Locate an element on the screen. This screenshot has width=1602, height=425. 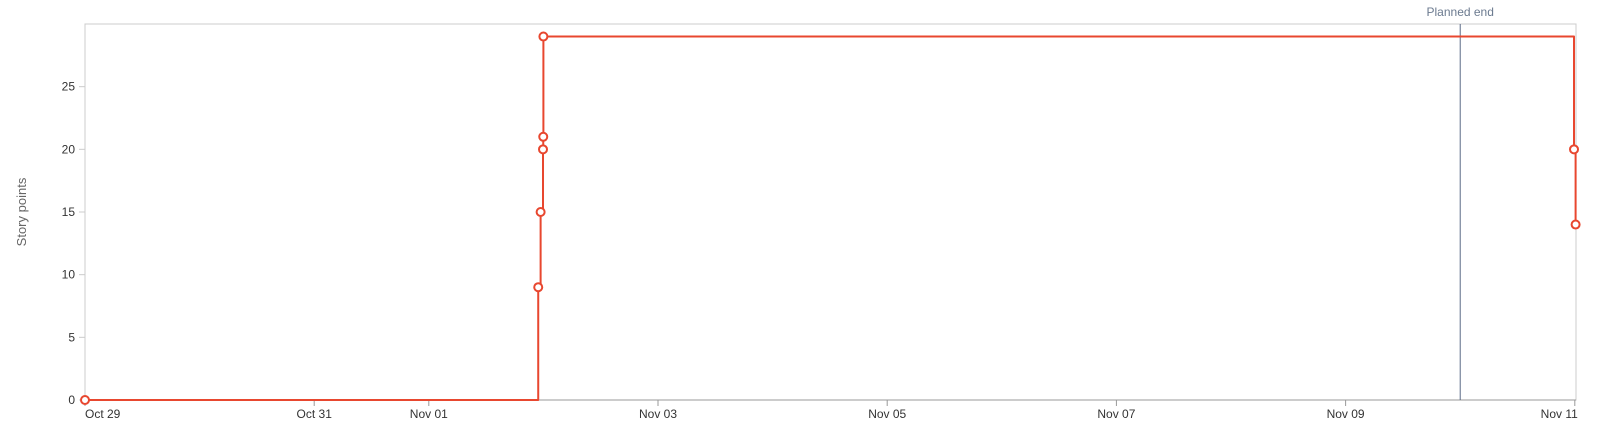
annotations: Planned end is located at coordinates (1460, 202).